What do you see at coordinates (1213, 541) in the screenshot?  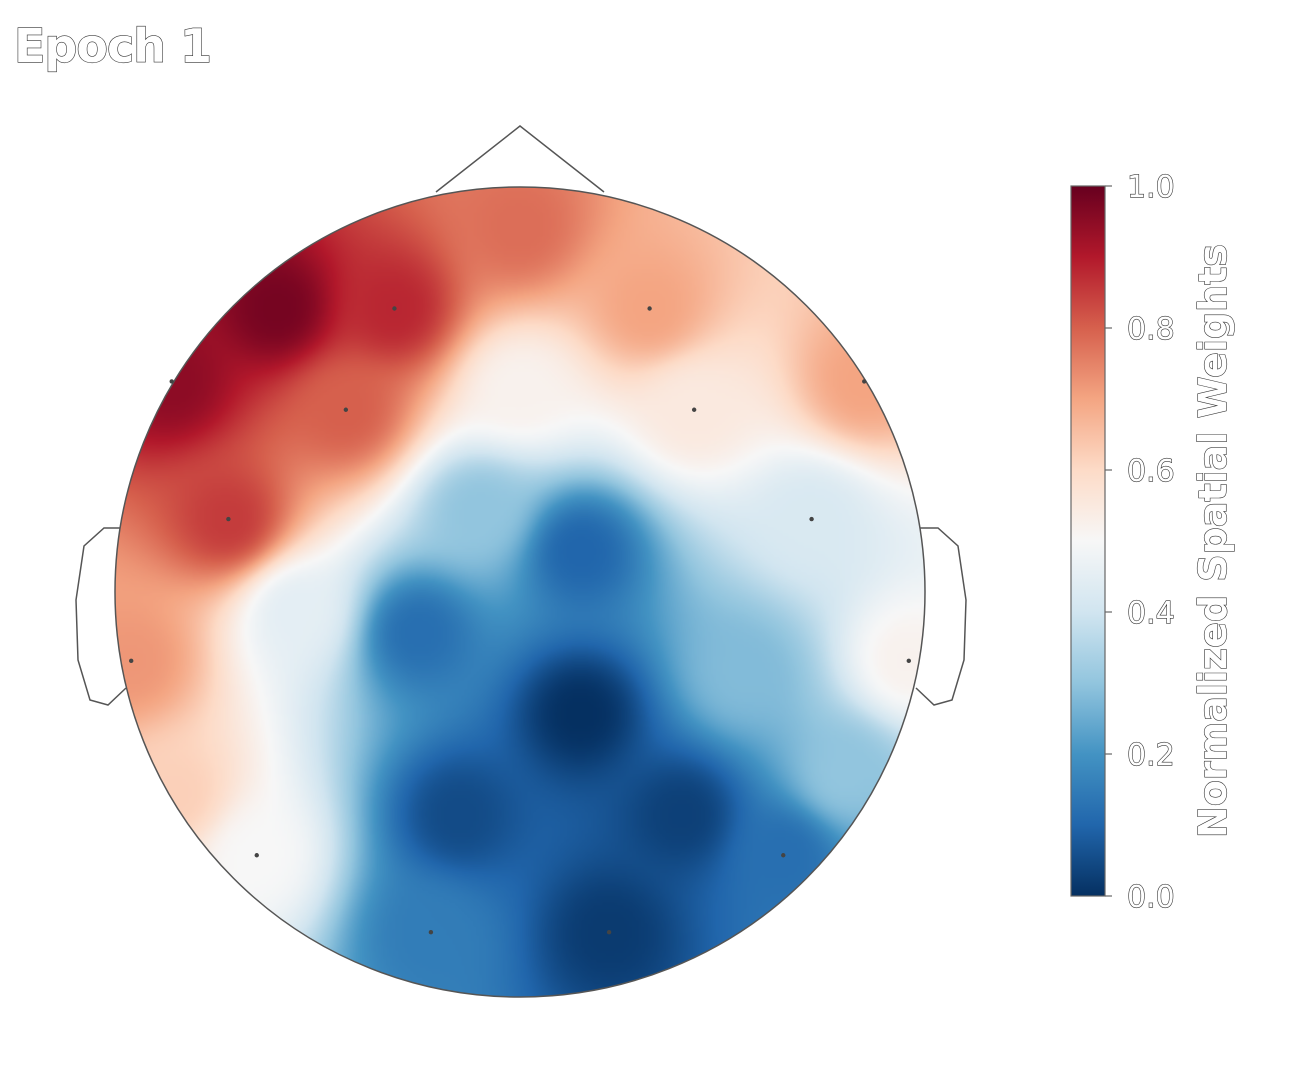 I see `colorbar-label: Normalized Spatial Weights` at bounding box center [1213, 541].